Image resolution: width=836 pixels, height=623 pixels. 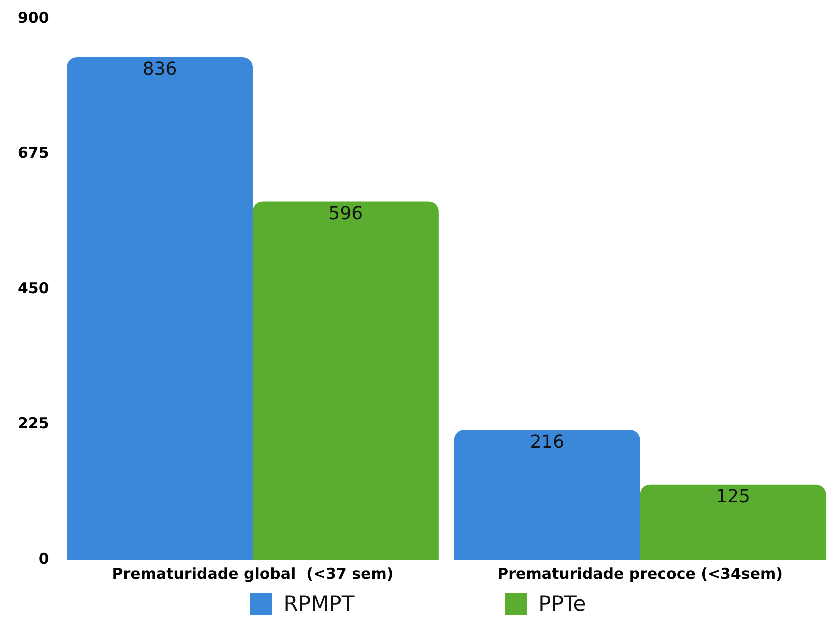 I want to click on legend-label: PPTe, so click(x=562, y=604).